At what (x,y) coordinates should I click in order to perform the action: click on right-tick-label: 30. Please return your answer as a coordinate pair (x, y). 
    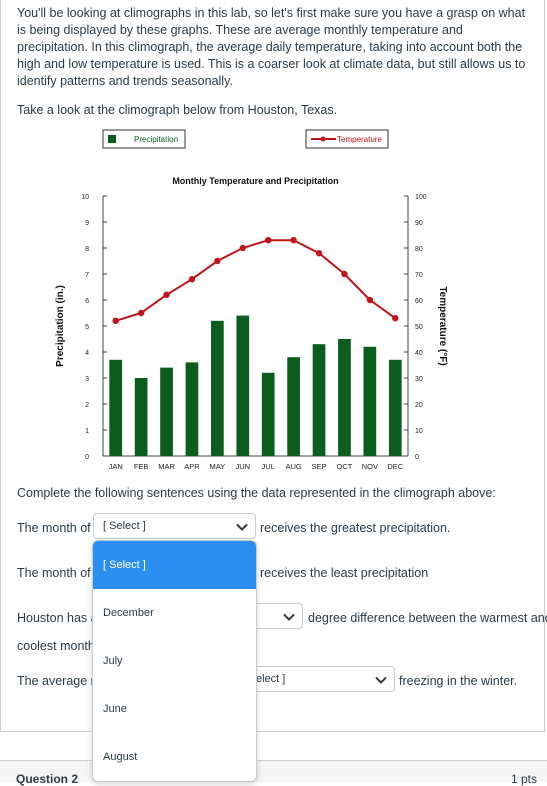
    Looking at the image, I should click on (419, 379).